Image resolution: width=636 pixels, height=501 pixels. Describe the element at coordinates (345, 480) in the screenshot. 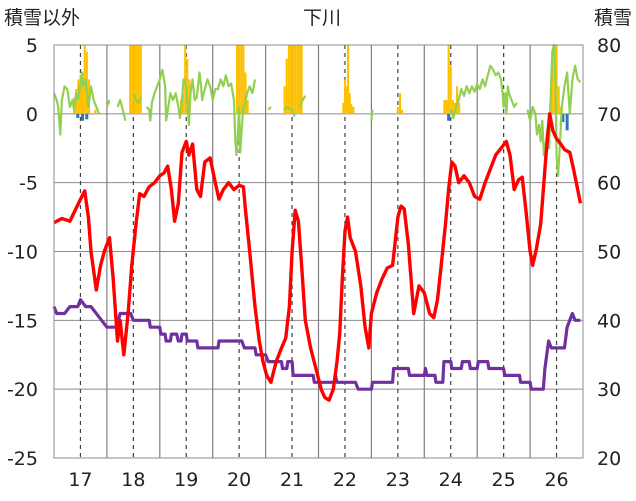

I see `x-tick-label: 22` at that location.